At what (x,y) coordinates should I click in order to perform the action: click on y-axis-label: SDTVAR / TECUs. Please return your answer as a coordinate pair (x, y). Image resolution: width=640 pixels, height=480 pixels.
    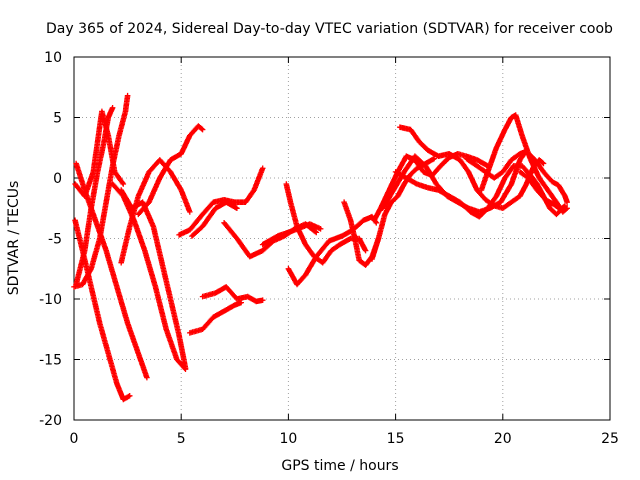
    Looking at the image, I should click on (14, 238).